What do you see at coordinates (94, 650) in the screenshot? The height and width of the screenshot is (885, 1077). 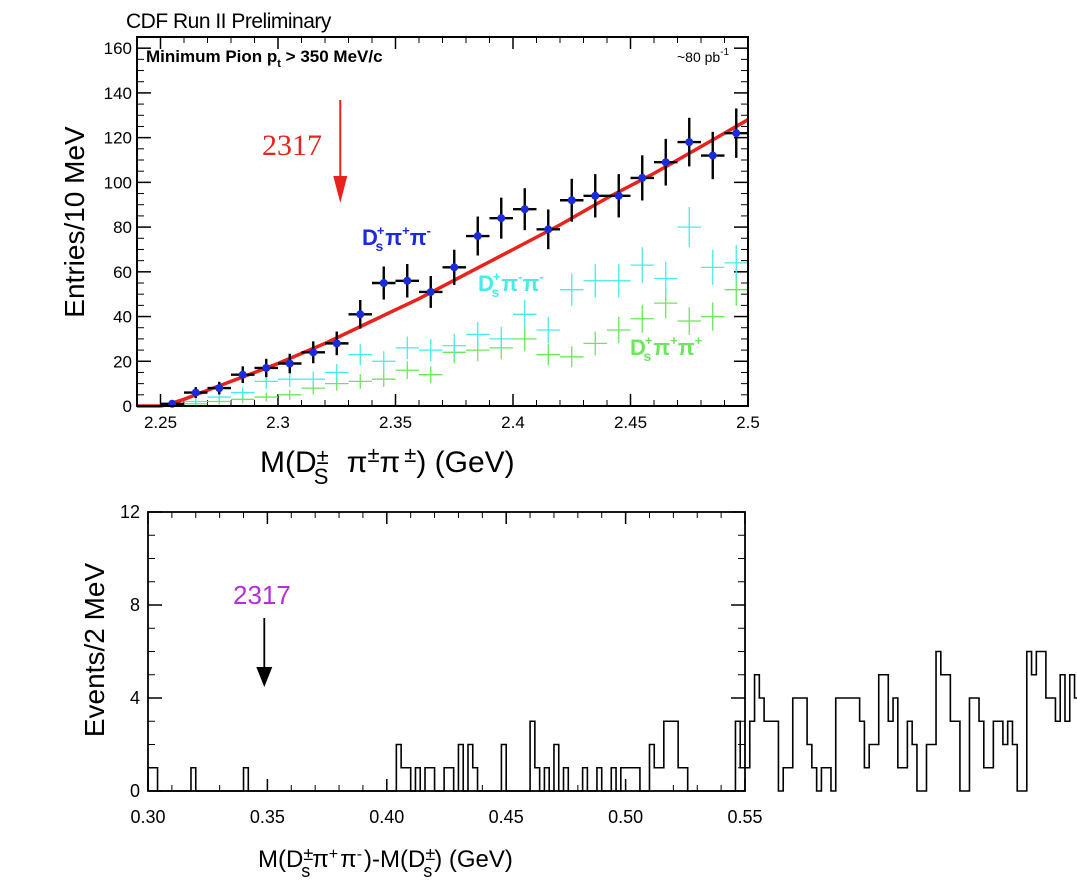 I see `bottom-y-axis-label: Events/2 MeV` at bounding box center [94, 650].